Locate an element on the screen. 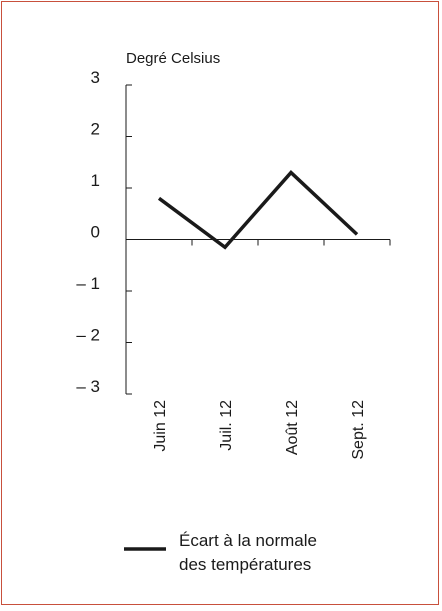 The width and height of the screenshot is (442, 611). series-lines is located at coordinates (258, 210).